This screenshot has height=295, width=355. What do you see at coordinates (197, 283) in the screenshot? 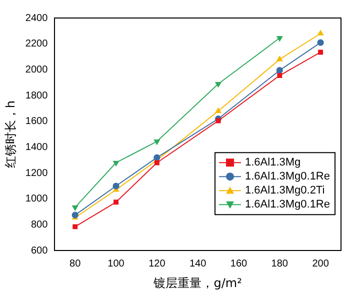
I see `x-axis-title: 镀层重量，g/m²` at bounding box center [197, 283].